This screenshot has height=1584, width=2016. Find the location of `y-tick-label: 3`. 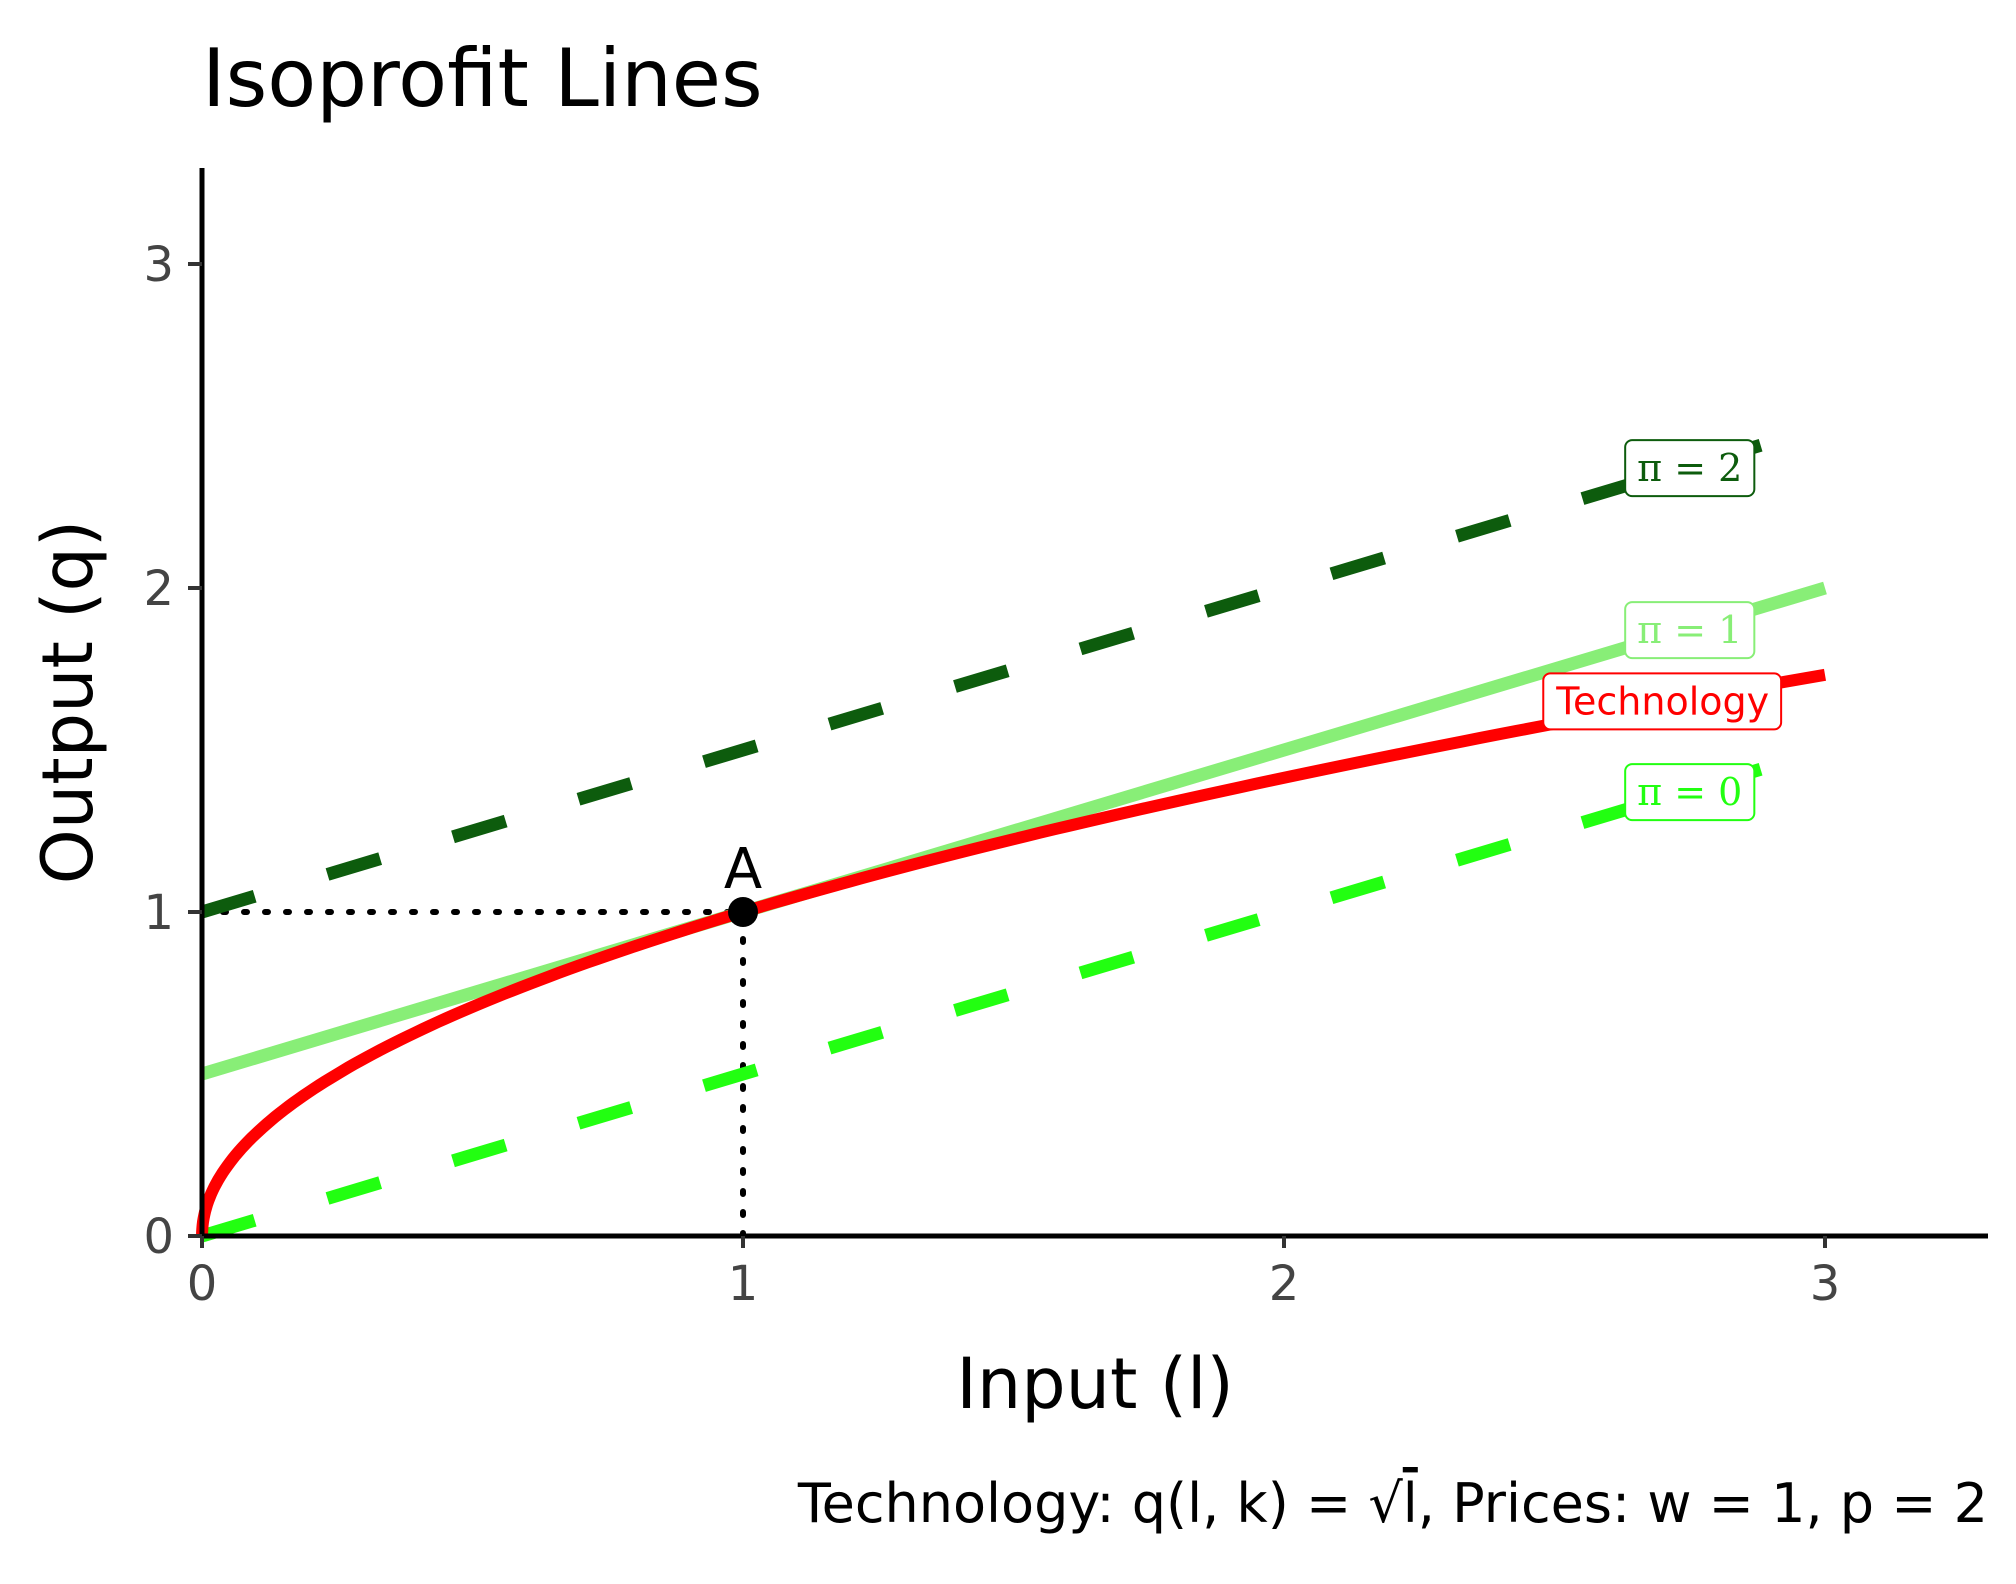

y-tick-label: 3 is located at coordinates (158, 265).